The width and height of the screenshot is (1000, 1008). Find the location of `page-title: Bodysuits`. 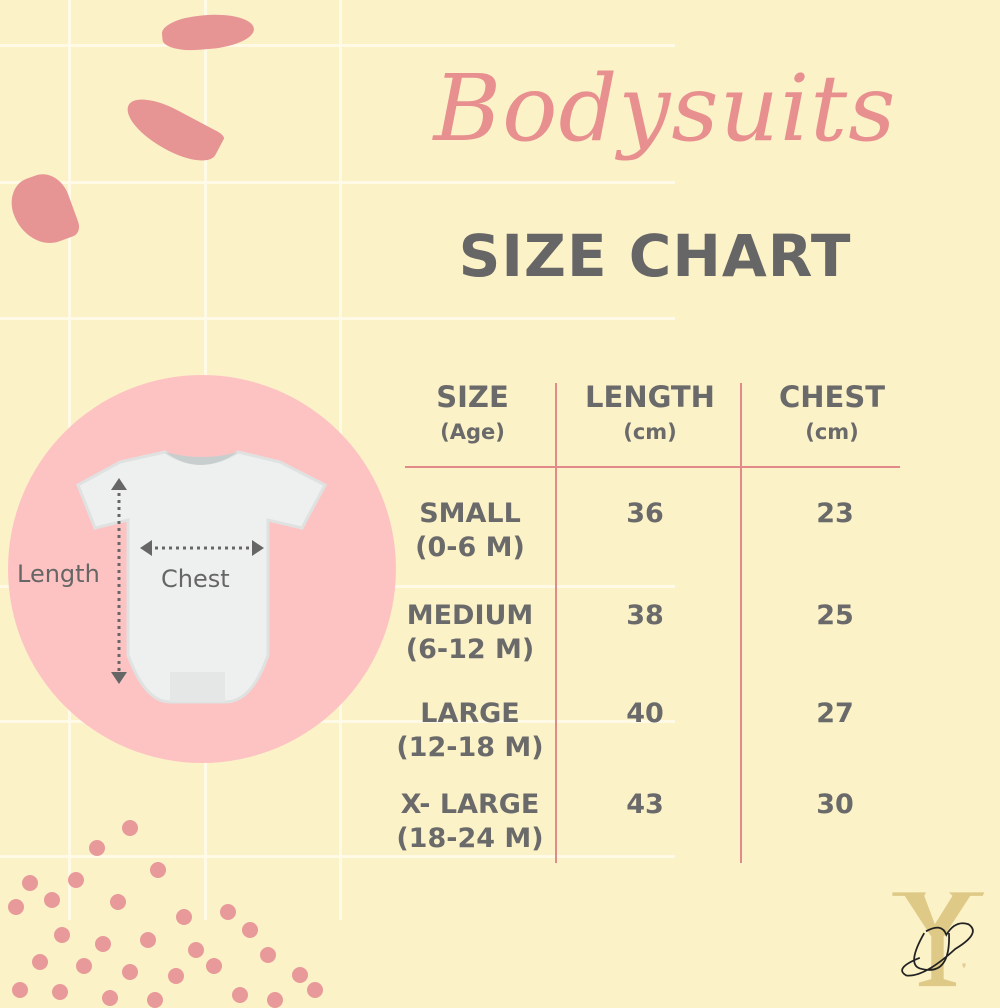

page-title: Bodysuits is located at coordinates (665, 108).